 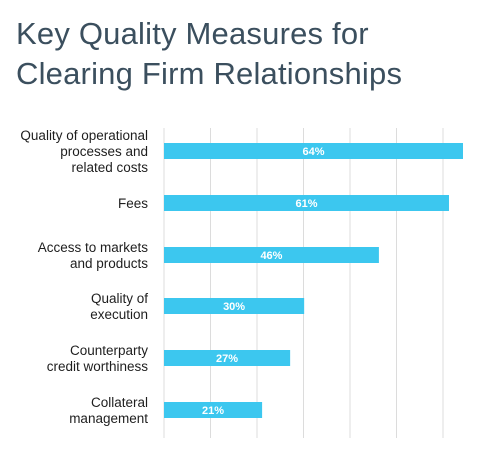 What do you see at coordinates (119, 298) in the screenshot?
I see `category-label-3-line-0: Quality of` at bounding box center [119, 298].